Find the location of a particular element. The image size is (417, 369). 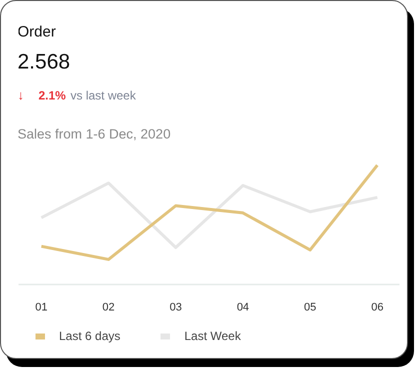

x-tick-label: 04 is located at coordinates (243, 308).